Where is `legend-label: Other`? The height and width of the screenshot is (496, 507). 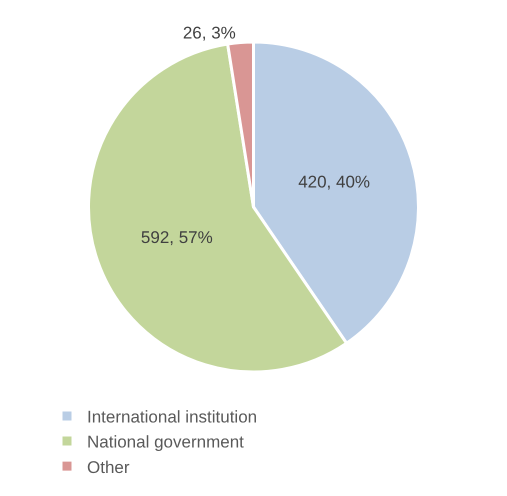 legend-label: Other is located at coordinates (108, 467).